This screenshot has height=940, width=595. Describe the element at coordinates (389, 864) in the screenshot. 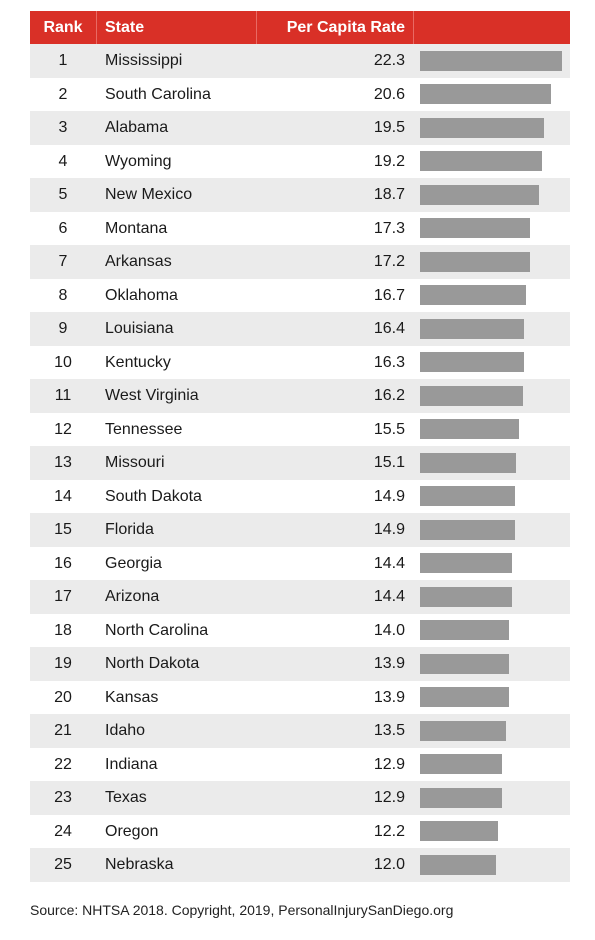

I see `rate-cell: 12.0` at that location.